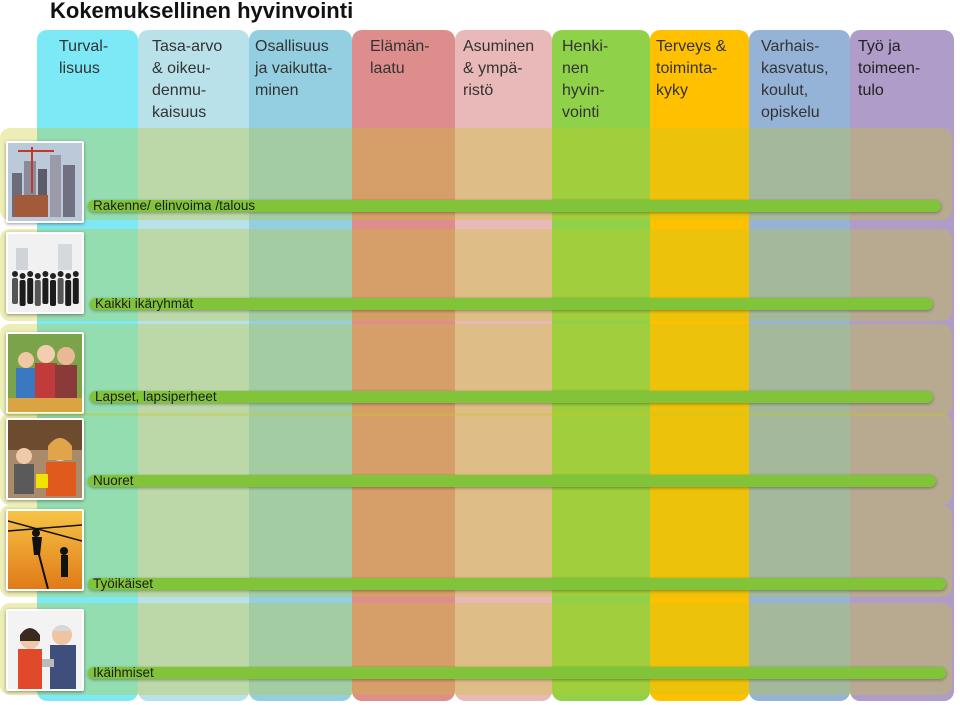 The height and width of the screenshot is (705, 960). I want to click on group-row-label: Kaikki ikäryhmät, so click(144, 303).